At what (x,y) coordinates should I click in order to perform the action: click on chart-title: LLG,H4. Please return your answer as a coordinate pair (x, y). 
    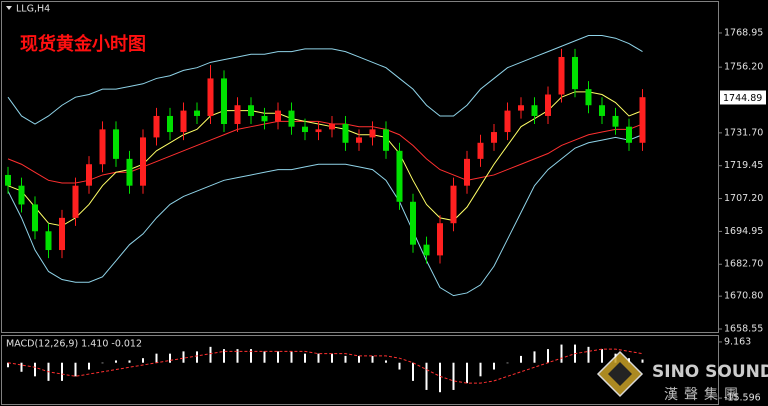
    Looking at the image, I should click on (33, 9).